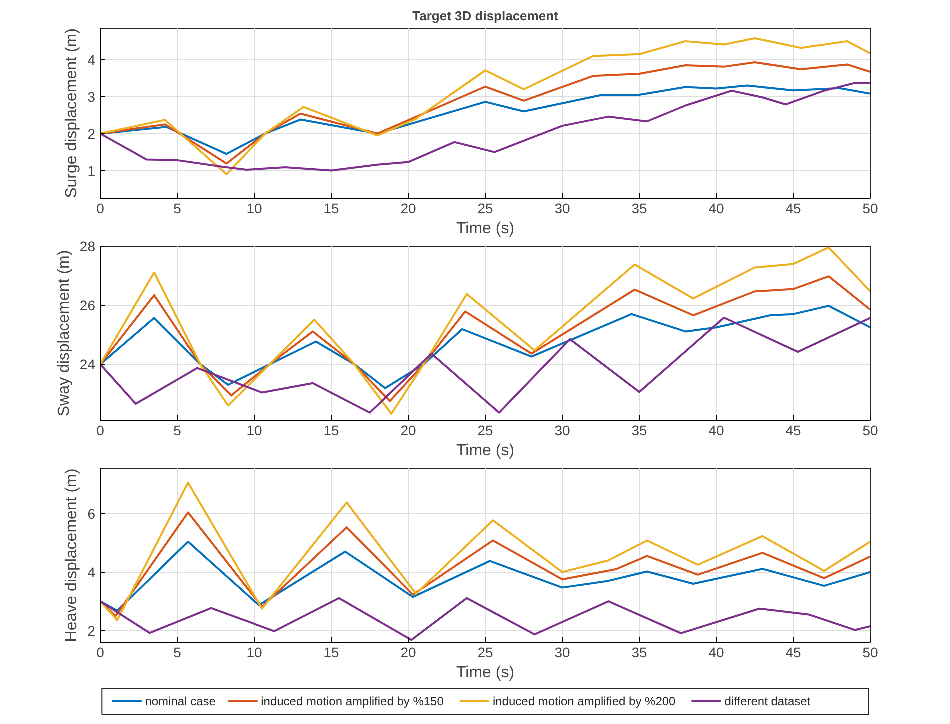  I want to click on y-tick-label: 24, so click(88, 364).